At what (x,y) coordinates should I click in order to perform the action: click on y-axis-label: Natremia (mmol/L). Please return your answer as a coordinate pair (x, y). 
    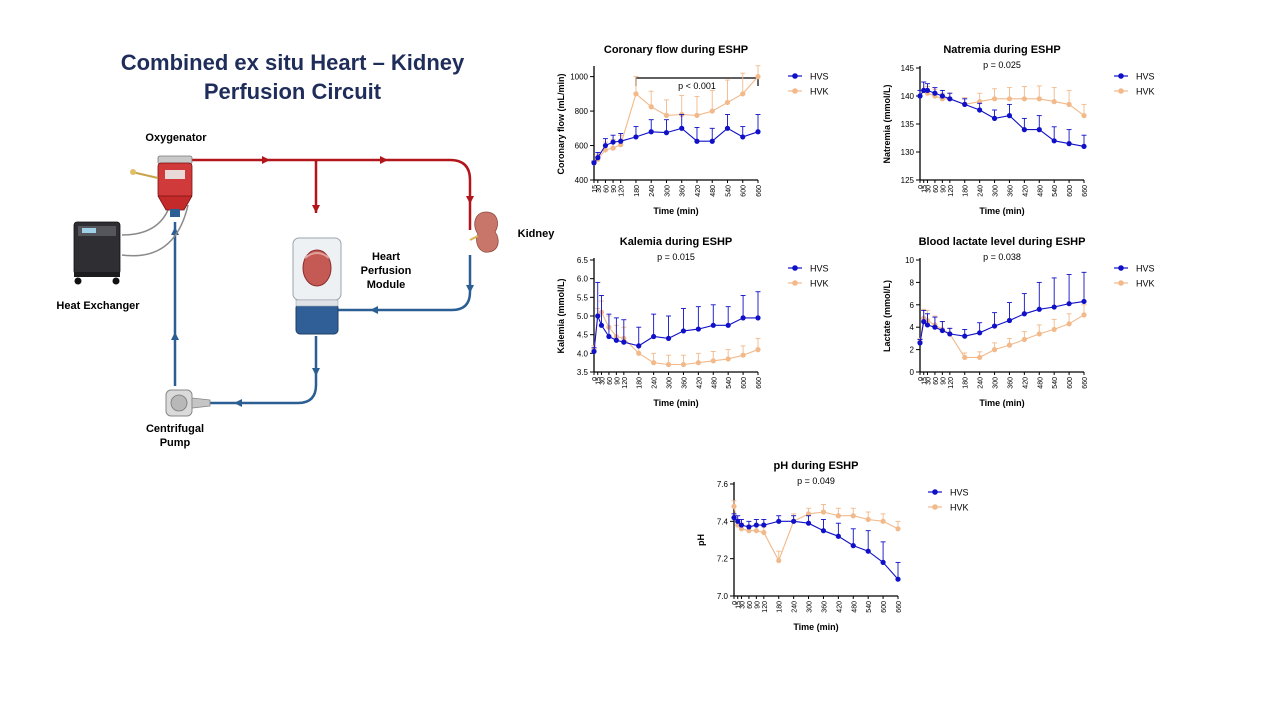
    Looking at the image, I should click on (887, 123).